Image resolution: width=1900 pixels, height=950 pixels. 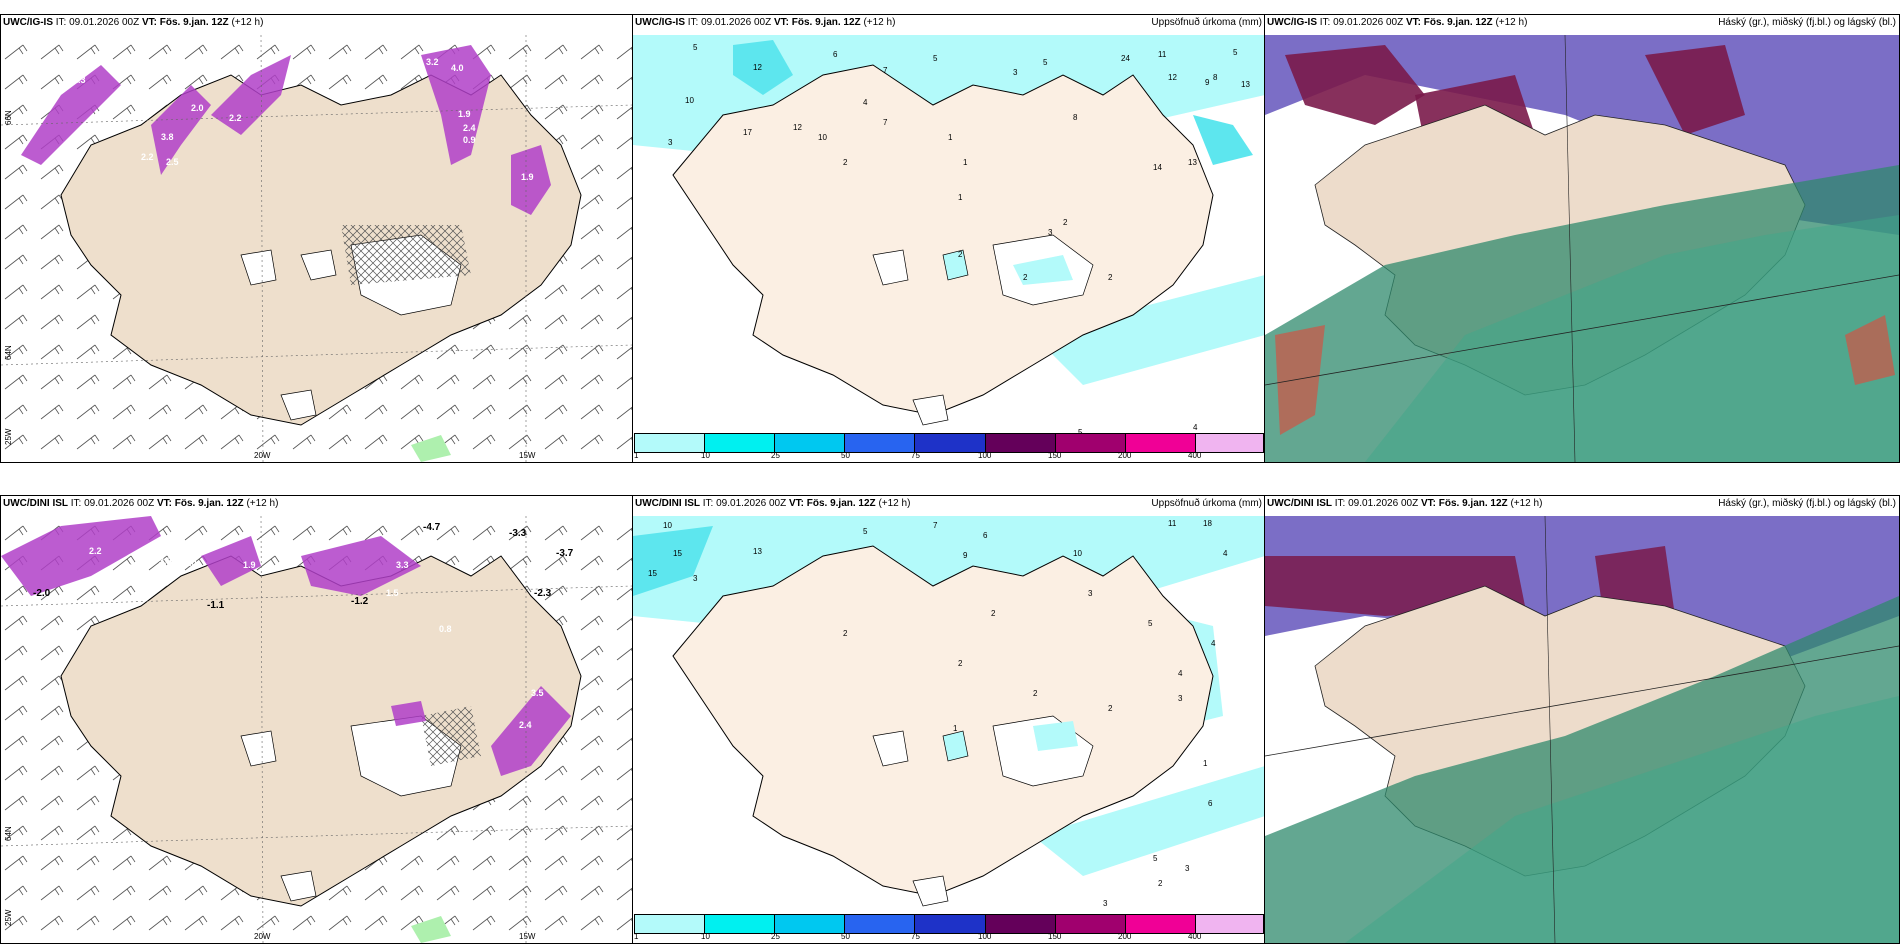 I want to click on svg-text: 2.3, so click(x=79, y=80).